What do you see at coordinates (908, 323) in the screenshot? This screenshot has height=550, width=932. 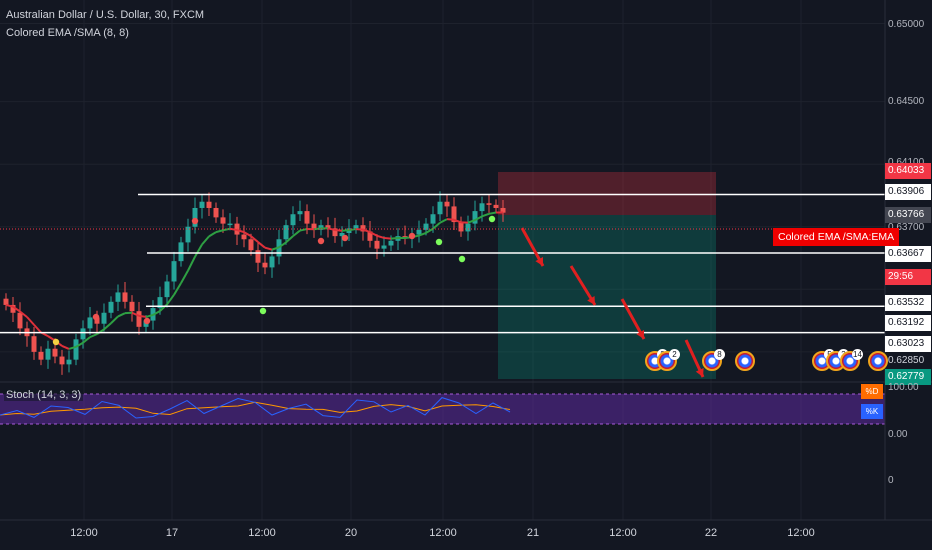 I see `price-tag-level-4: 0.63192` at bounding box center [908, 323].